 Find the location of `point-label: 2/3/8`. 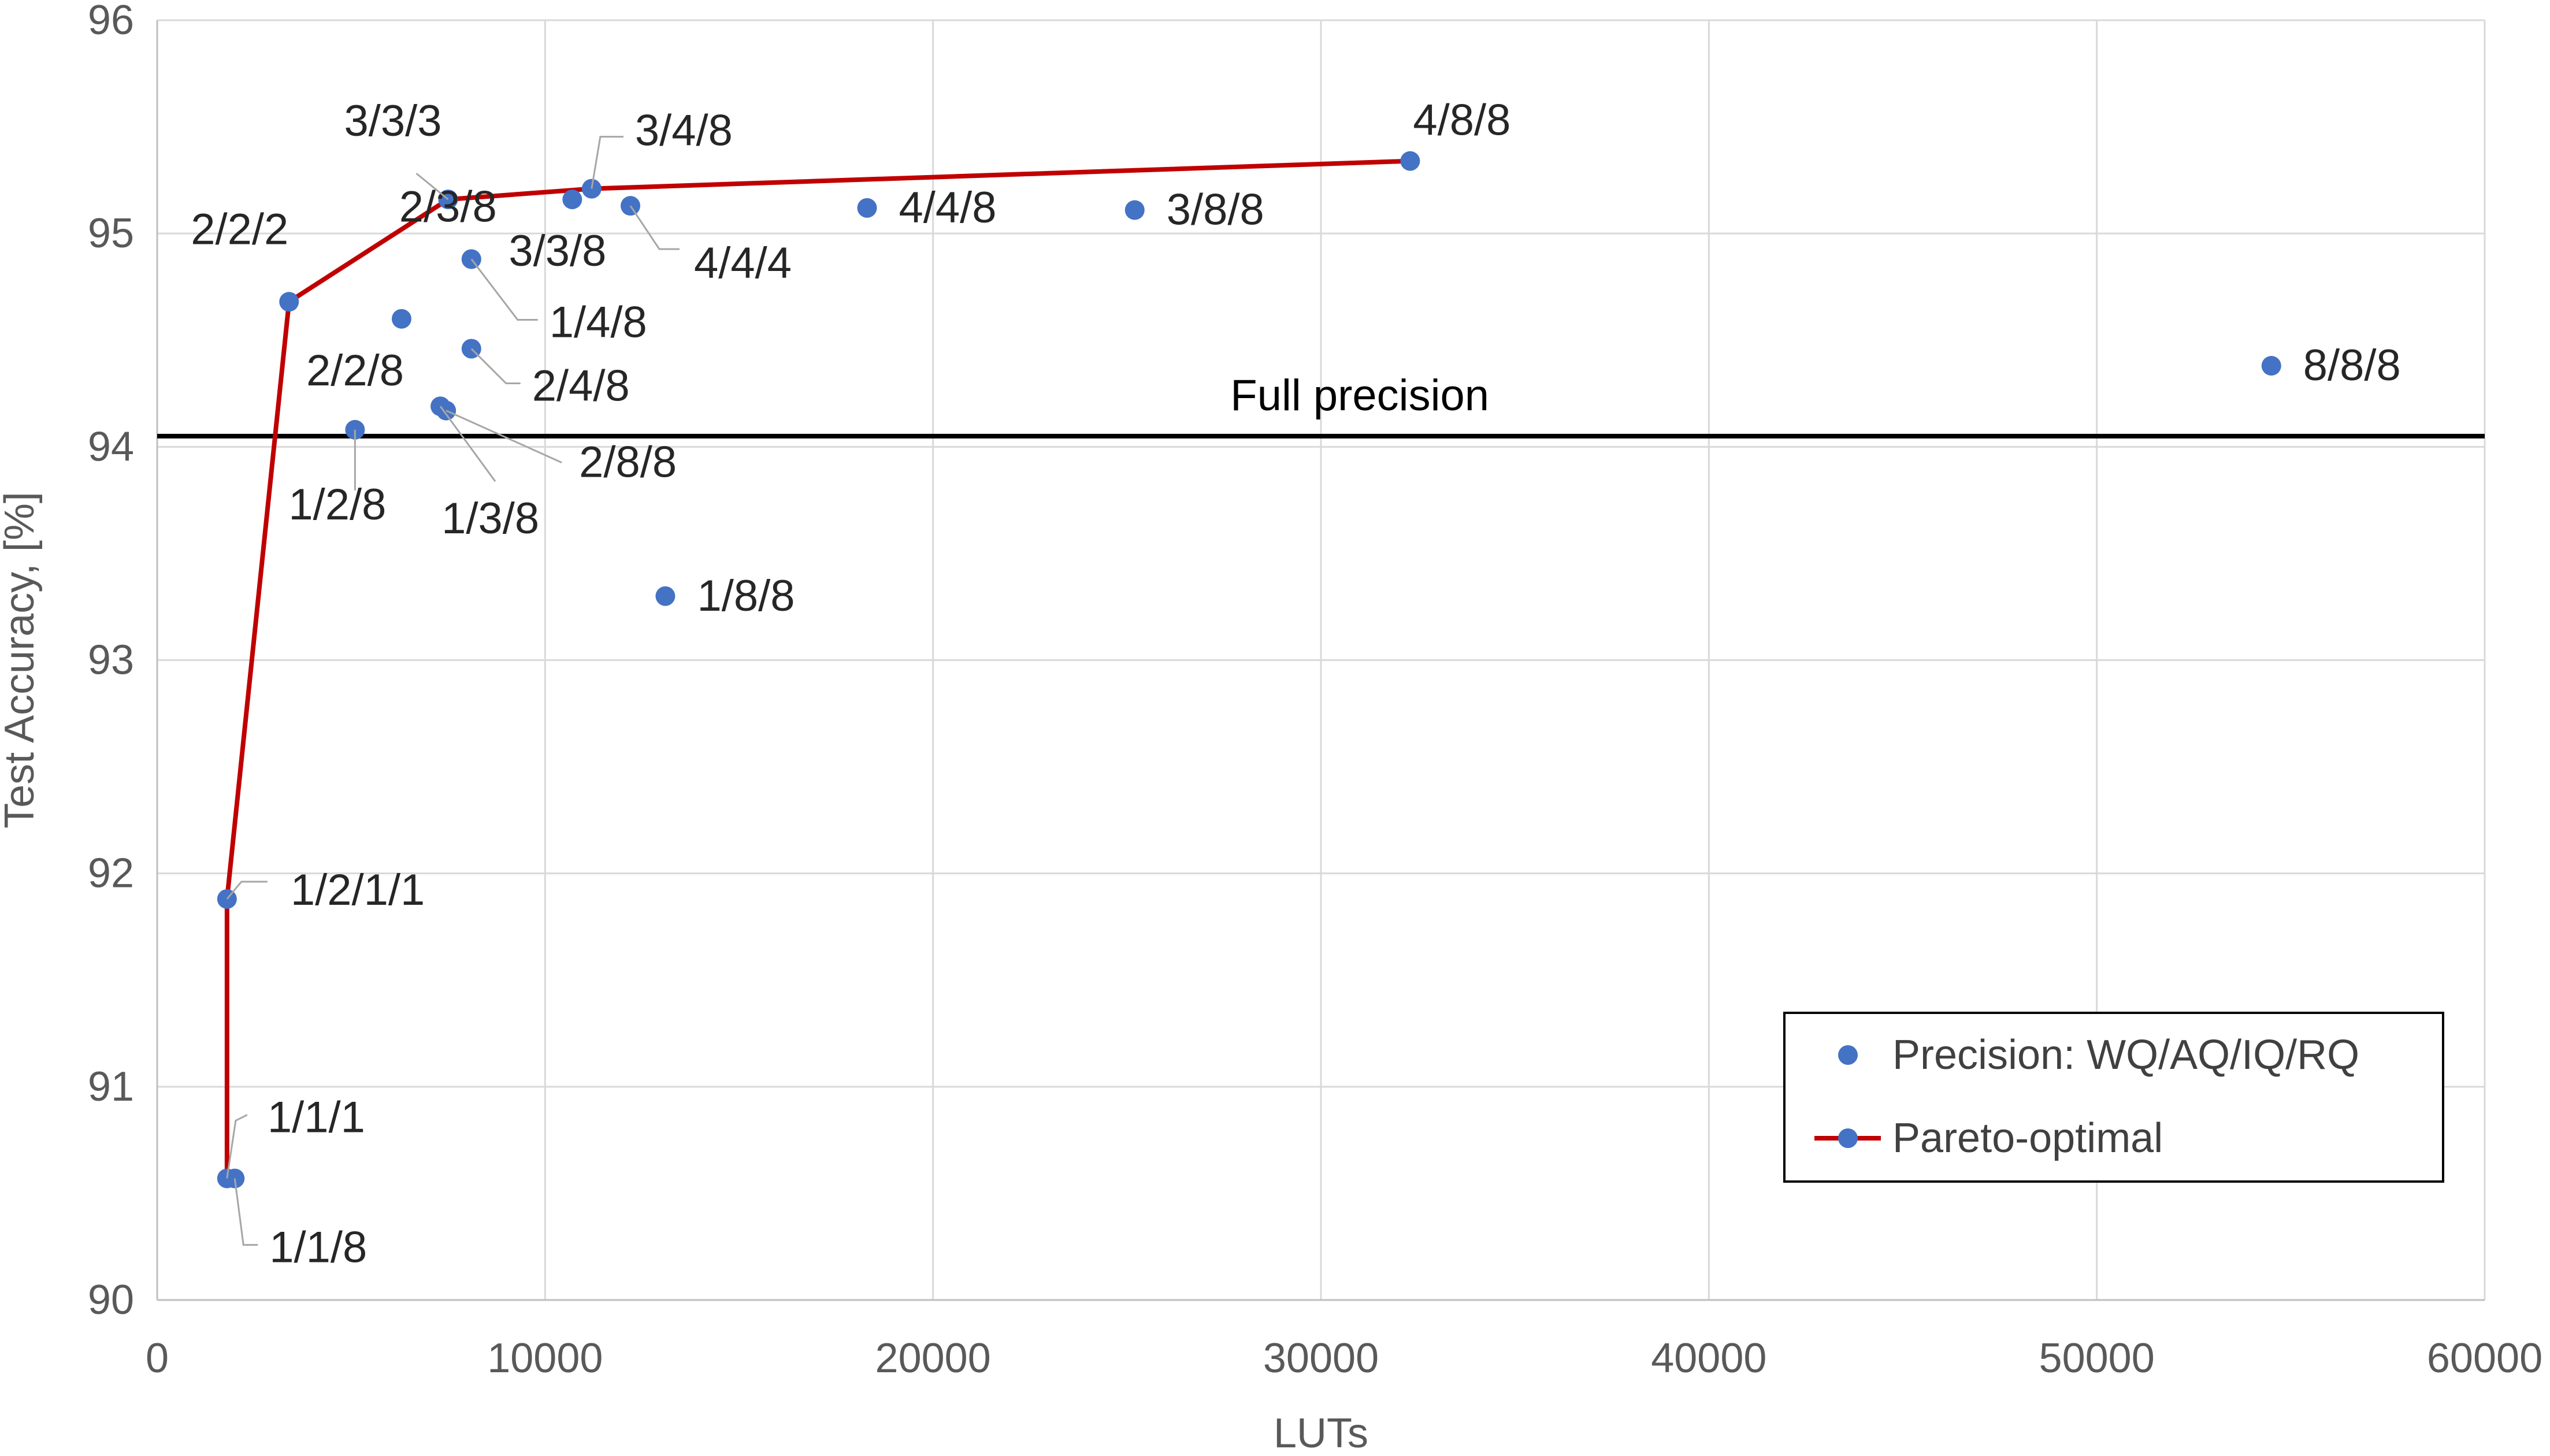

point-label: 2/3/8 is located at coordinates (448, 206).